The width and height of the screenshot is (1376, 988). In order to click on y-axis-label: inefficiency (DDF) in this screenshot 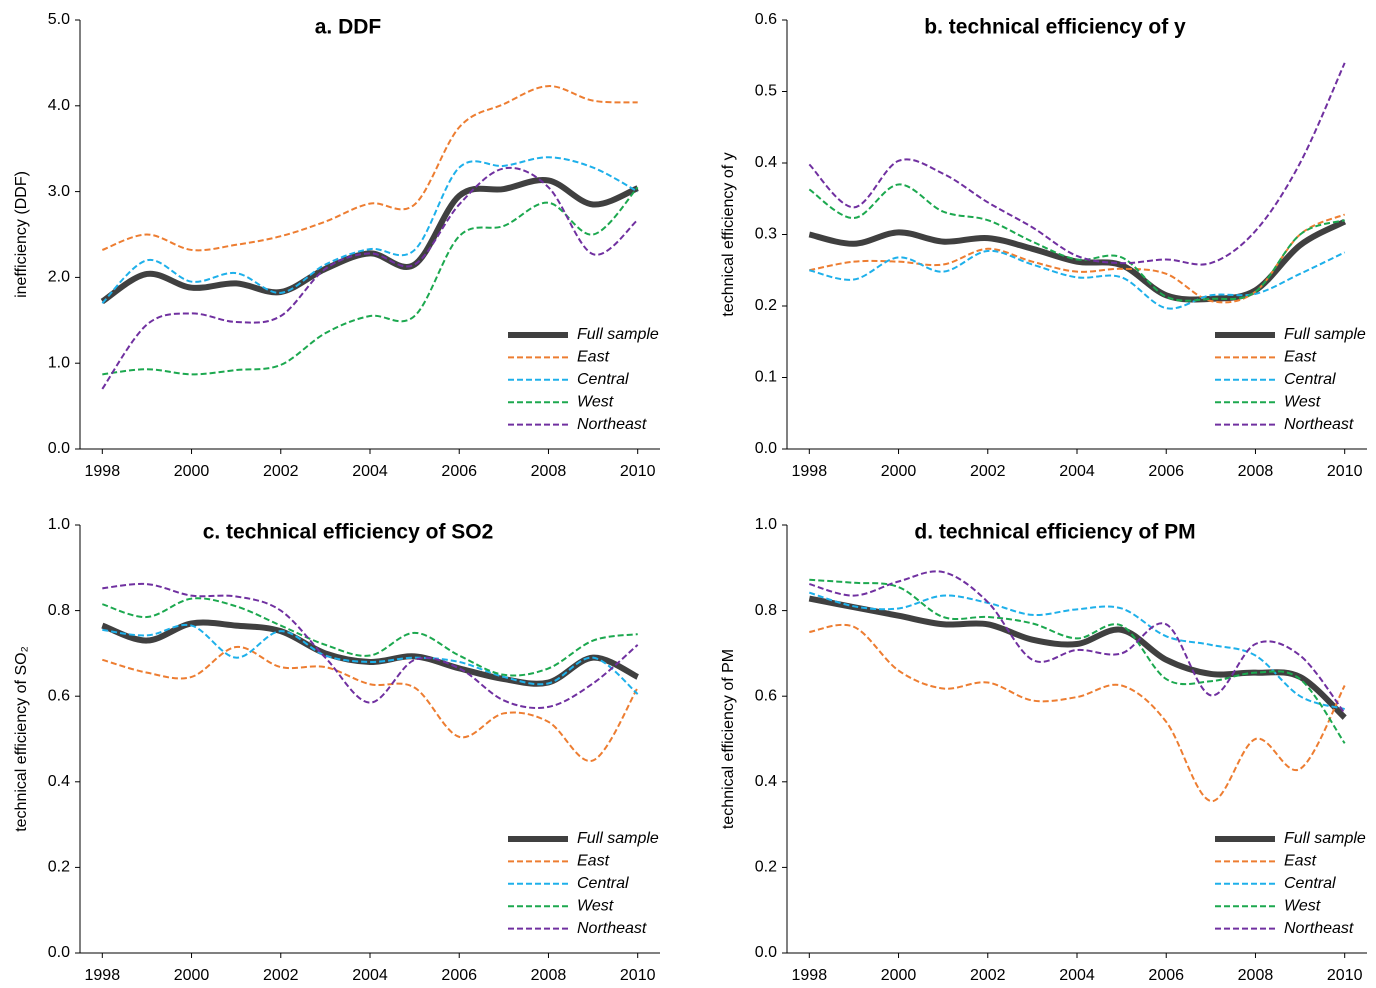, I will do `click(21, 234)`.